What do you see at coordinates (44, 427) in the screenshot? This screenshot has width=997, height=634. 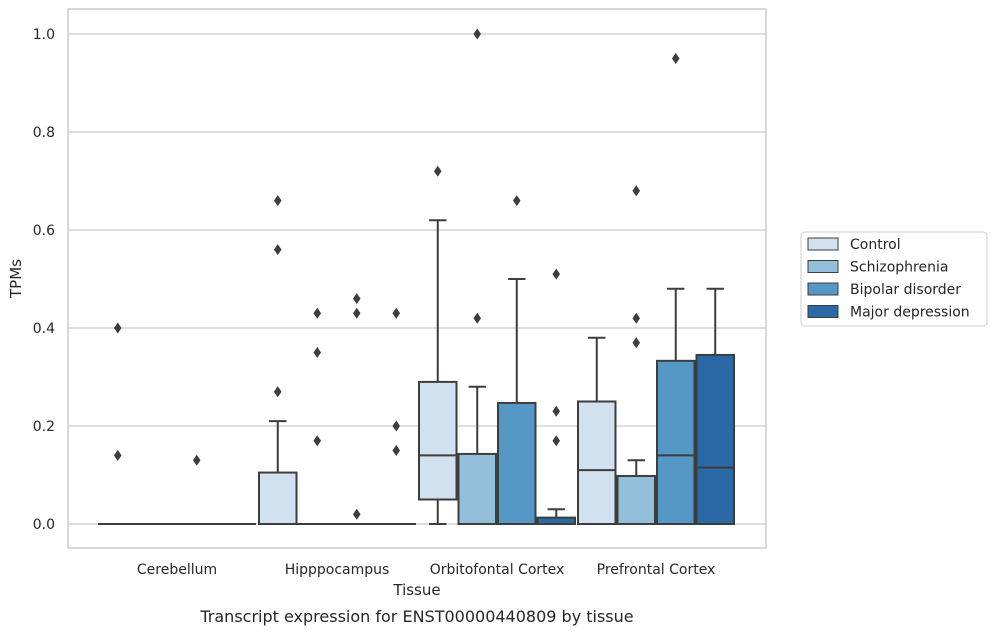 I see `y-tick-label: 0.2` at bounding box center [44, 427].